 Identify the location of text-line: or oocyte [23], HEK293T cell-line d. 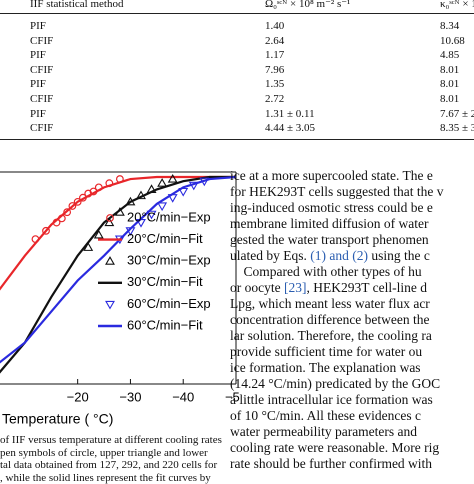
(352, 288).